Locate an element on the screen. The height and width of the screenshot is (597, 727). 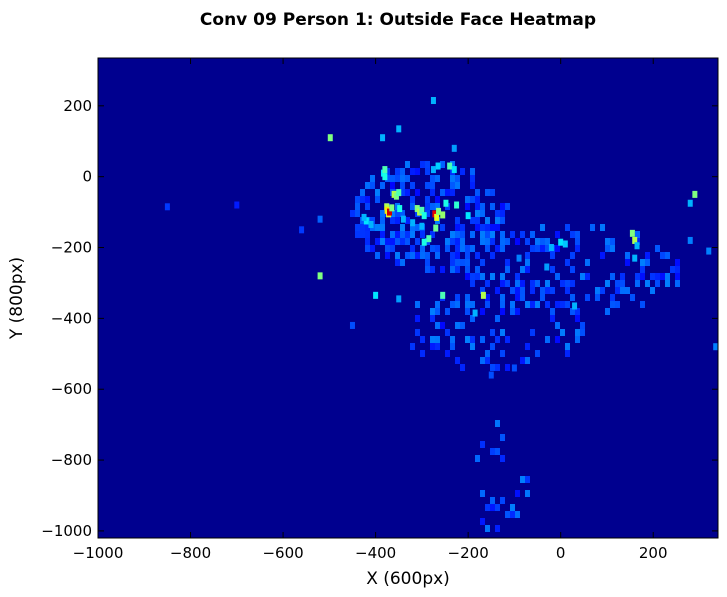
y-tick-label: −1000 is located at coordinates (66, 531).